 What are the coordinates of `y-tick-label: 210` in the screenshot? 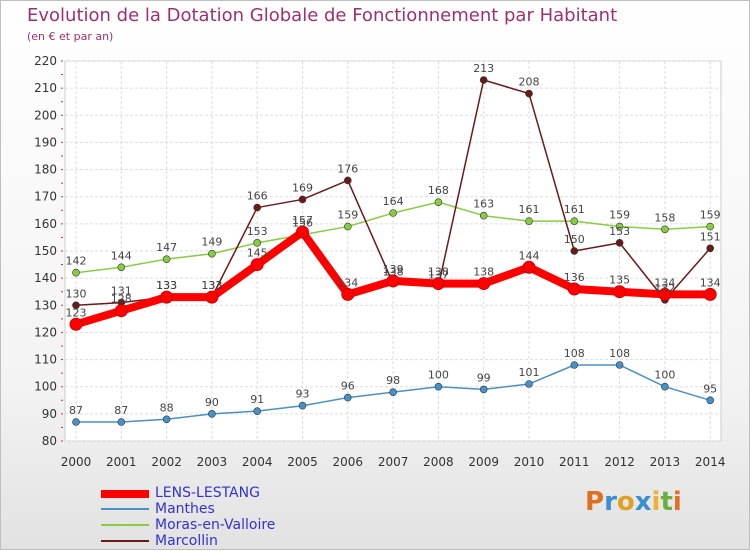 It's located at (45, 88).